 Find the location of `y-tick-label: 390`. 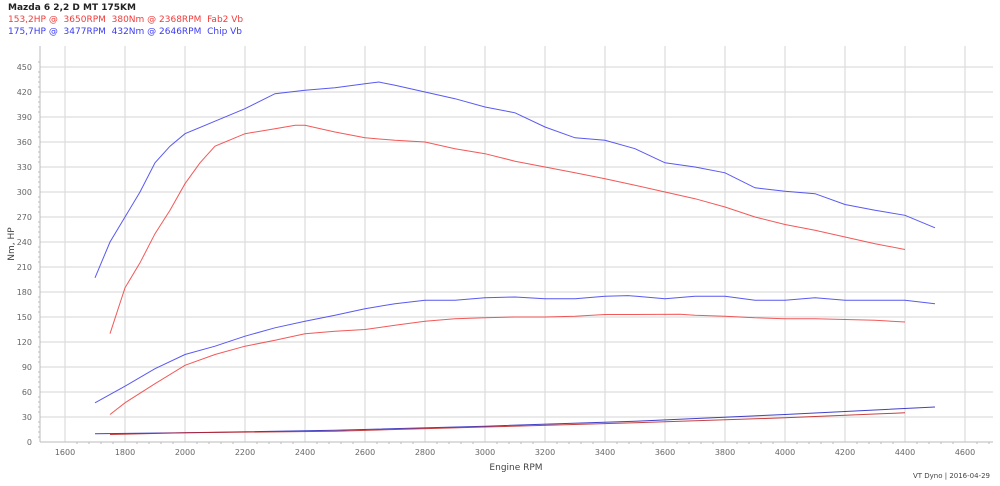

y-tick-label: 390 is located at coordinates (24, 117).